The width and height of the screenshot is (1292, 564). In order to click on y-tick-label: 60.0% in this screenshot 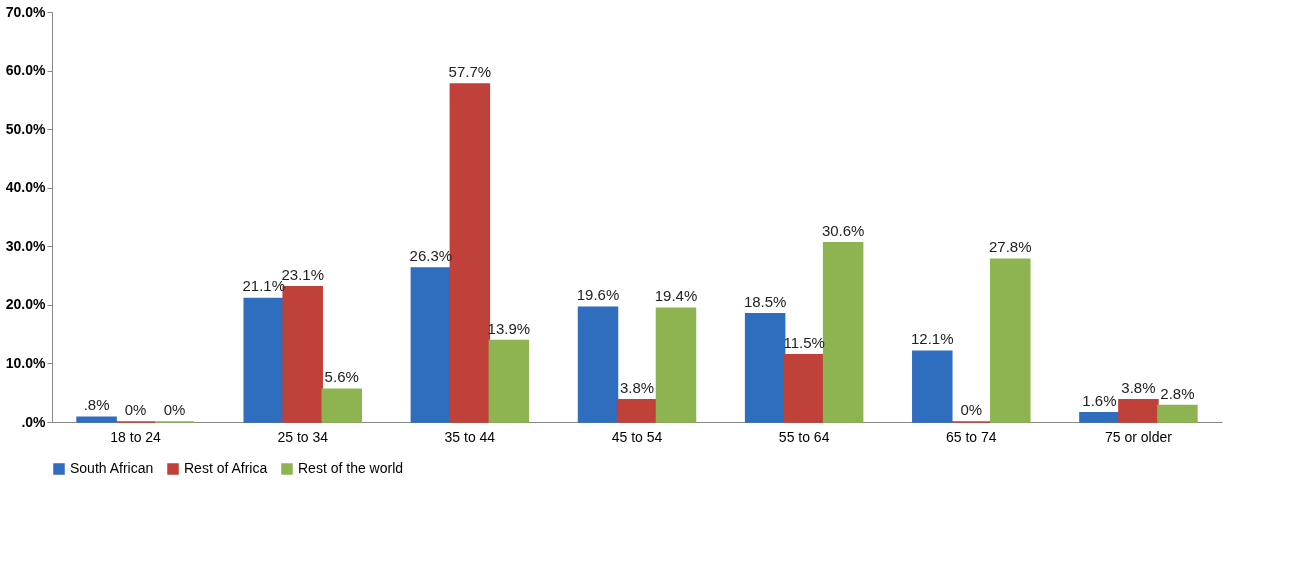, I will do `click(26, 70)`.